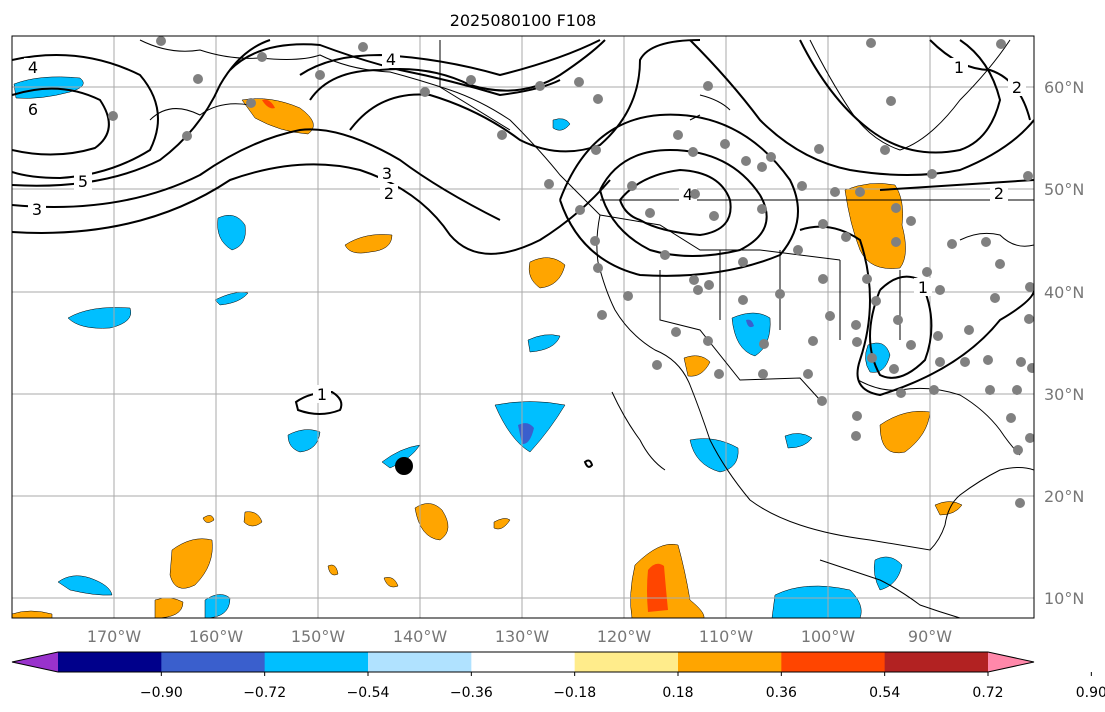 The width and height of the screenshot is (1105, 712). I want to click on colorbar-tick-label: −0.36, so click(471, 693).